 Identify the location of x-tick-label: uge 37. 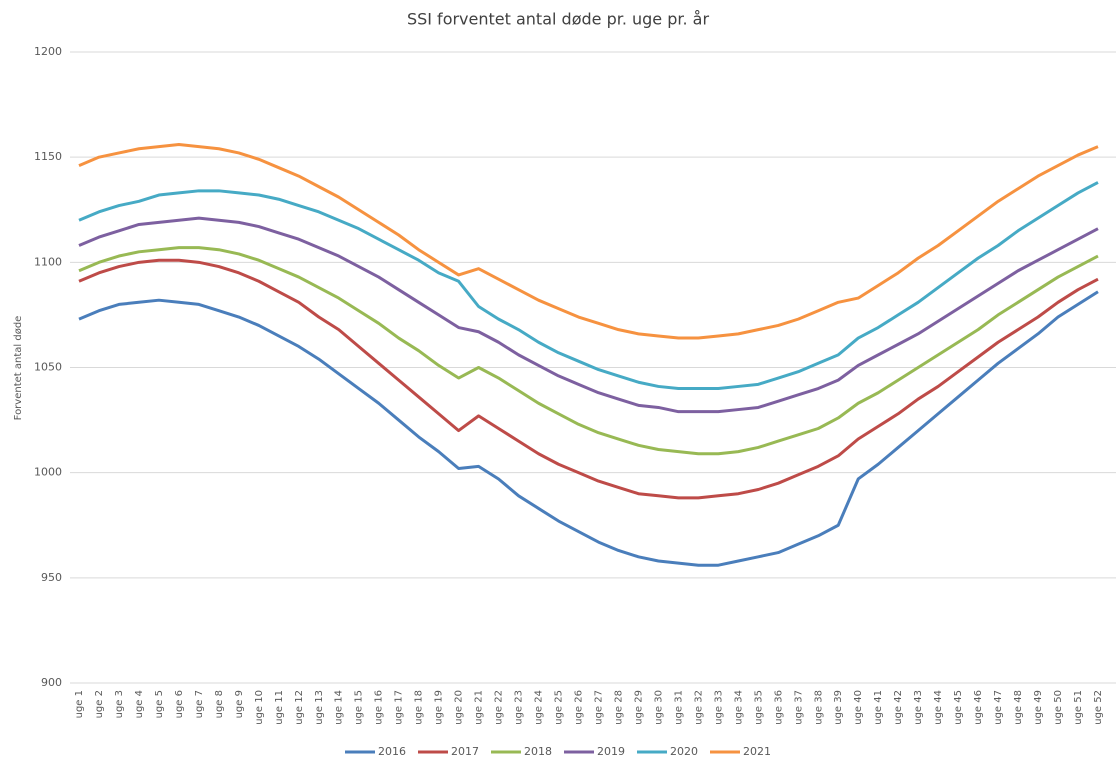
(798, 707).